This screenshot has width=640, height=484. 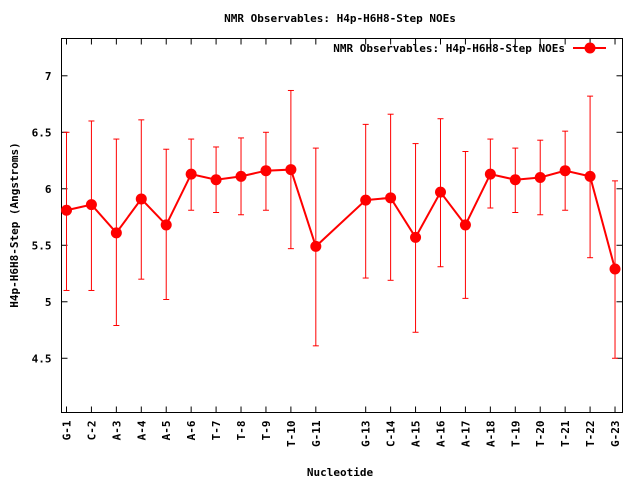 What do you see at coordinates (42, 132) in the screenshot?
I see `y-tick-label: 6.5` at bounding box center [42, 132].